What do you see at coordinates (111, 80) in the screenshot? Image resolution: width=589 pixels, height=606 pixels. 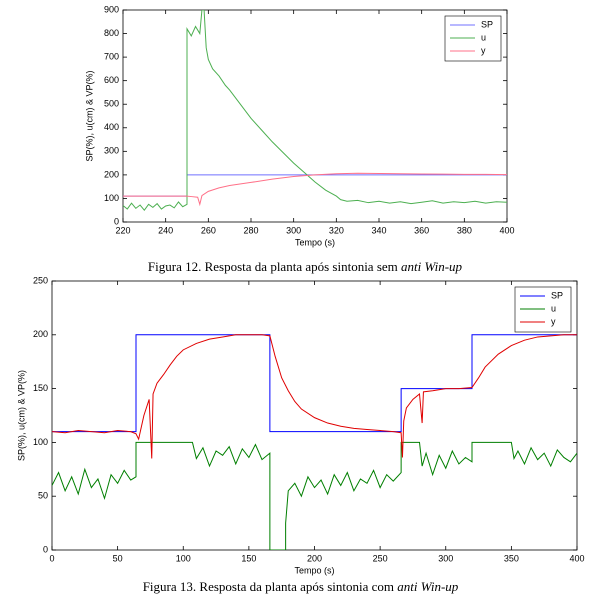 I see `y-tick-label: 600` at bounding box center [111, 80].